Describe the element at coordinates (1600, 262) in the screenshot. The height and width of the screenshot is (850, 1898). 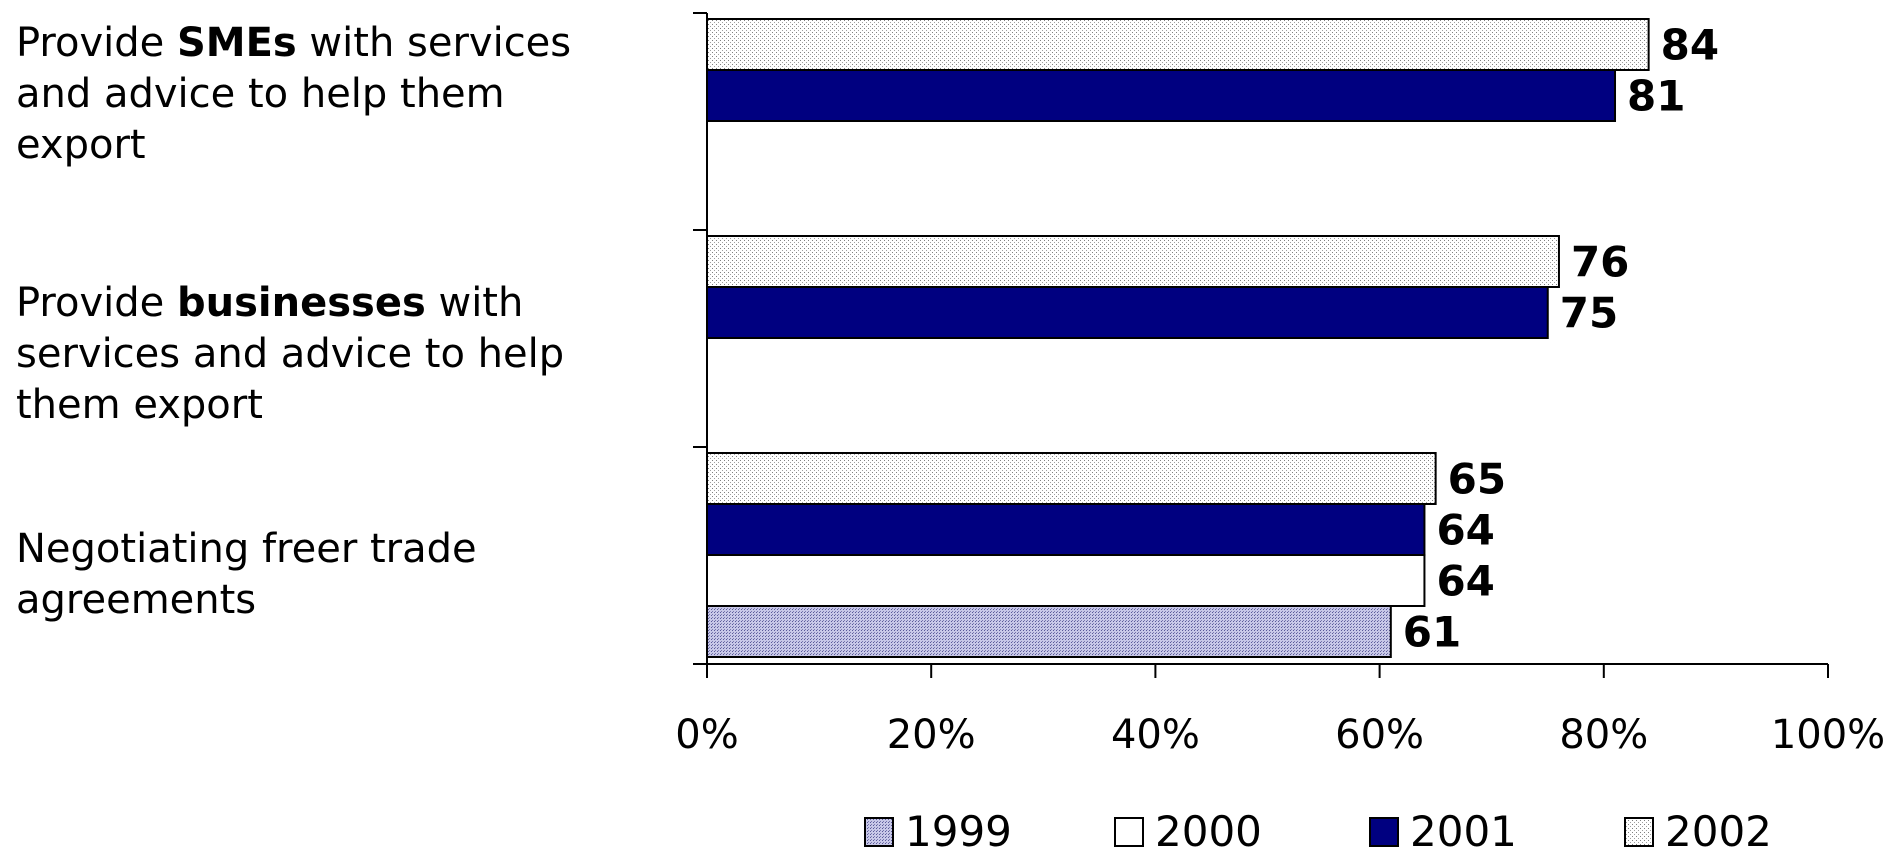
I see `data-label: 76` at that location.